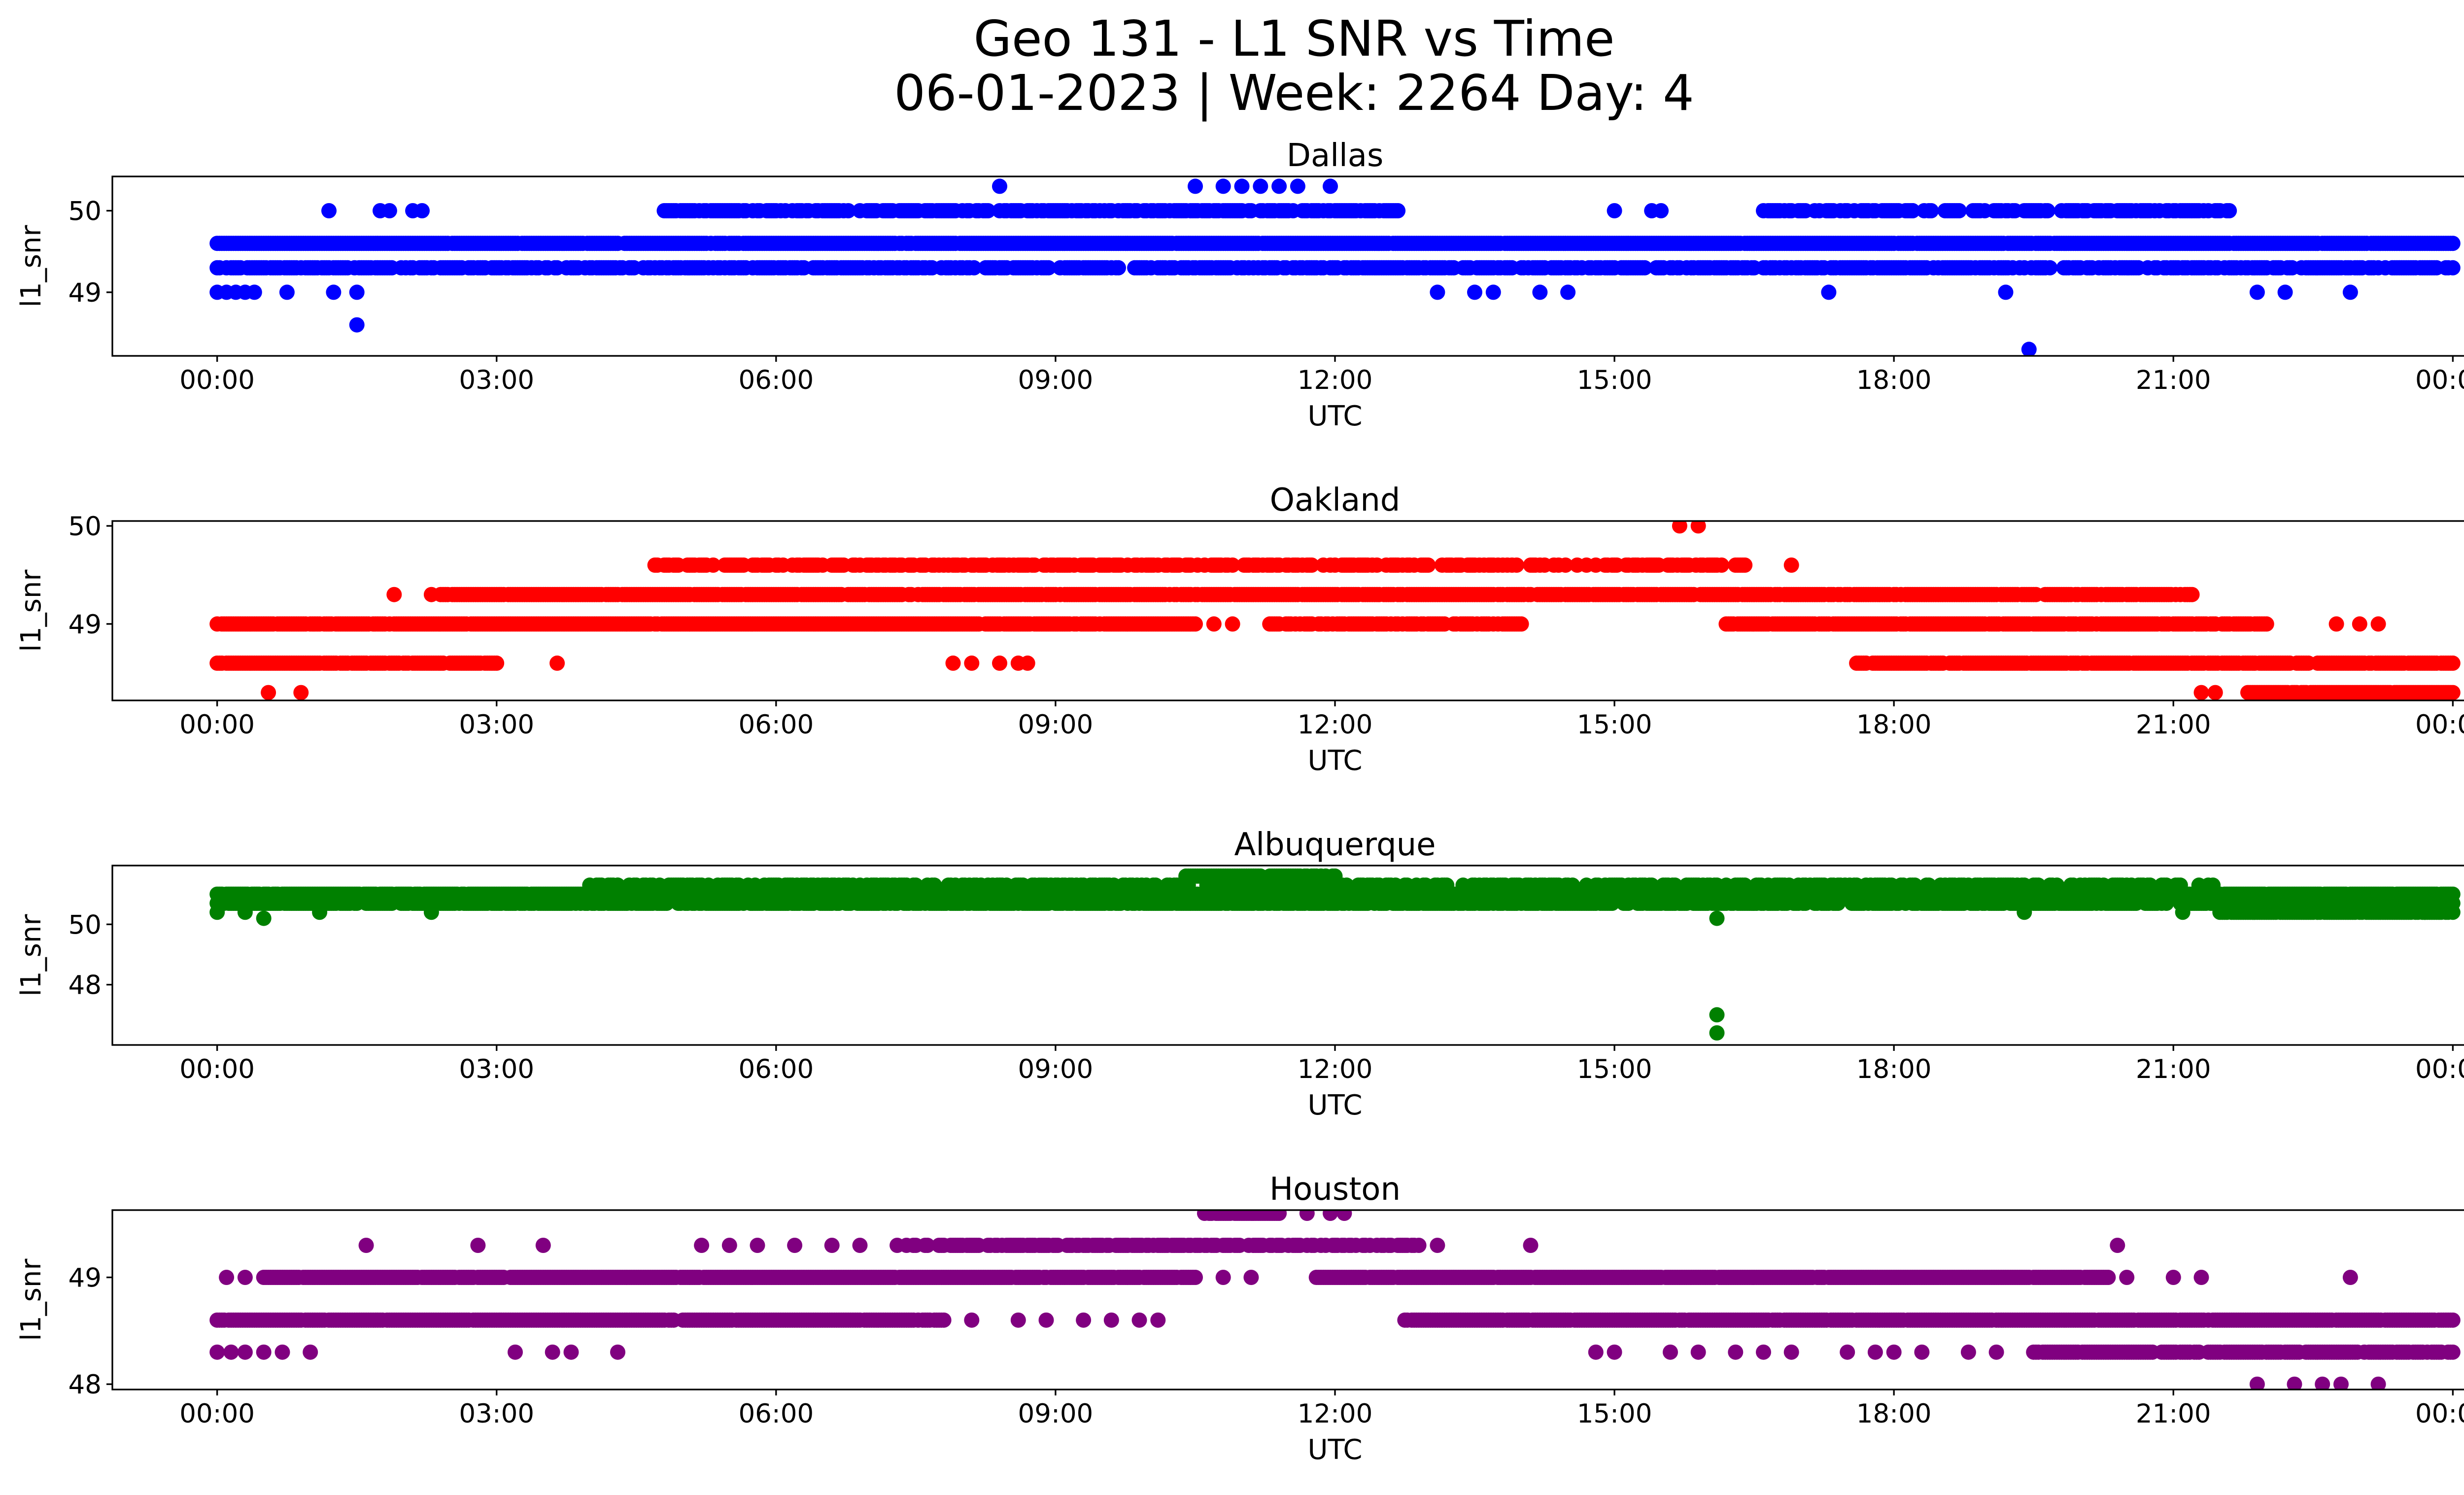  I want to click on scatter-series-oakland, so click(1335, 610).